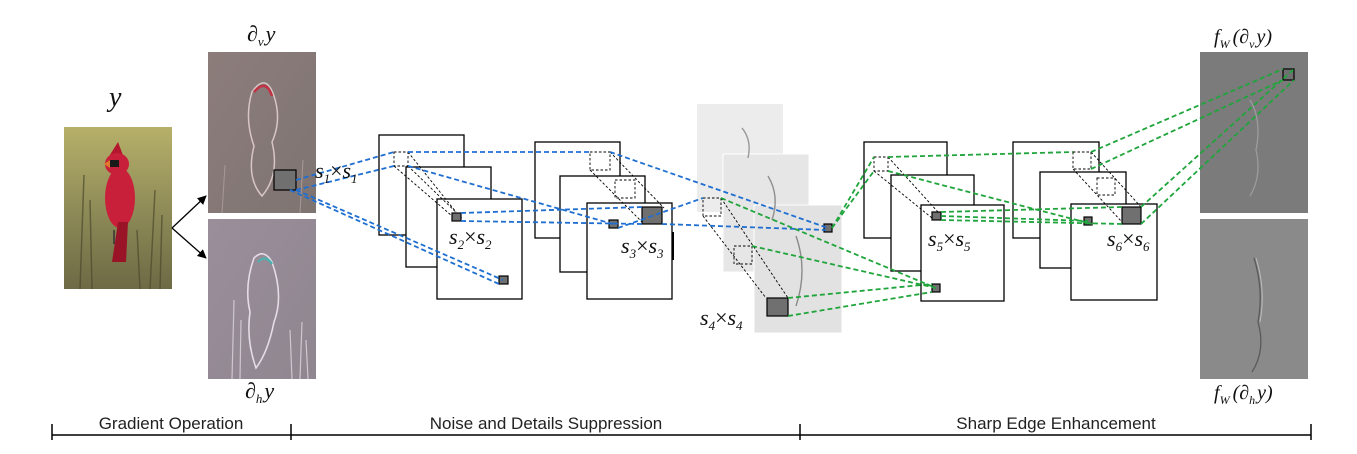  I want to click on svg-text: s6×s6, so click(1128, 240).